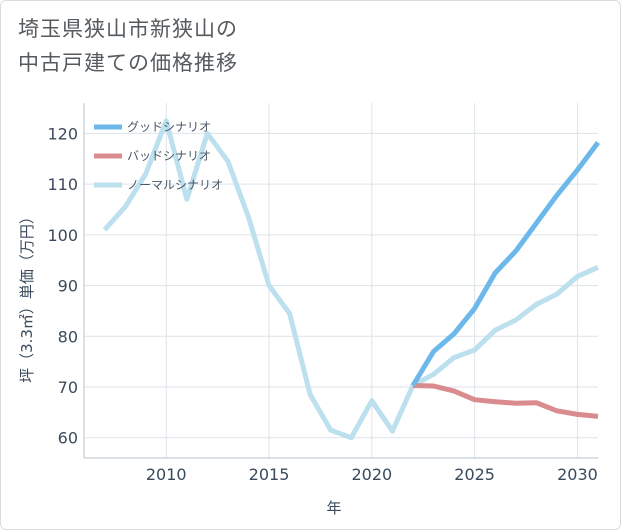  What do you see at coordinates (505, 400) in the screenshot?
I see `series-line-bad` at bounding box center [505, 400].